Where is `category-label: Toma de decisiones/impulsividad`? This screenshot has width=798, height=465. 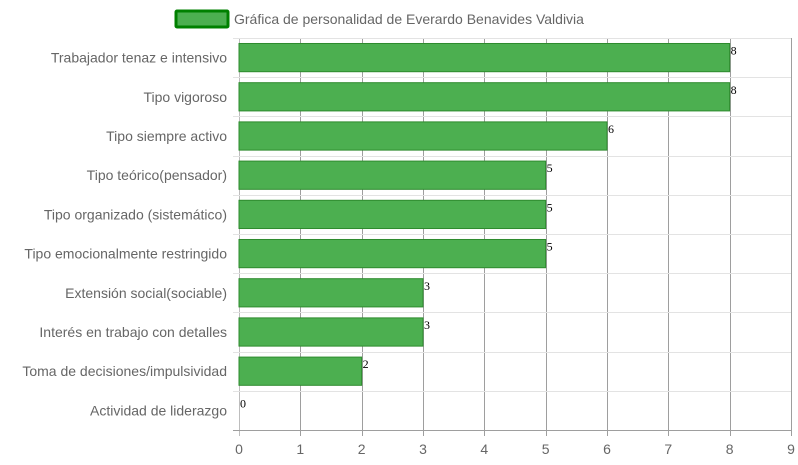
category-label: Toma de decisiones/impulsividad is located at coordinates (124, 371).